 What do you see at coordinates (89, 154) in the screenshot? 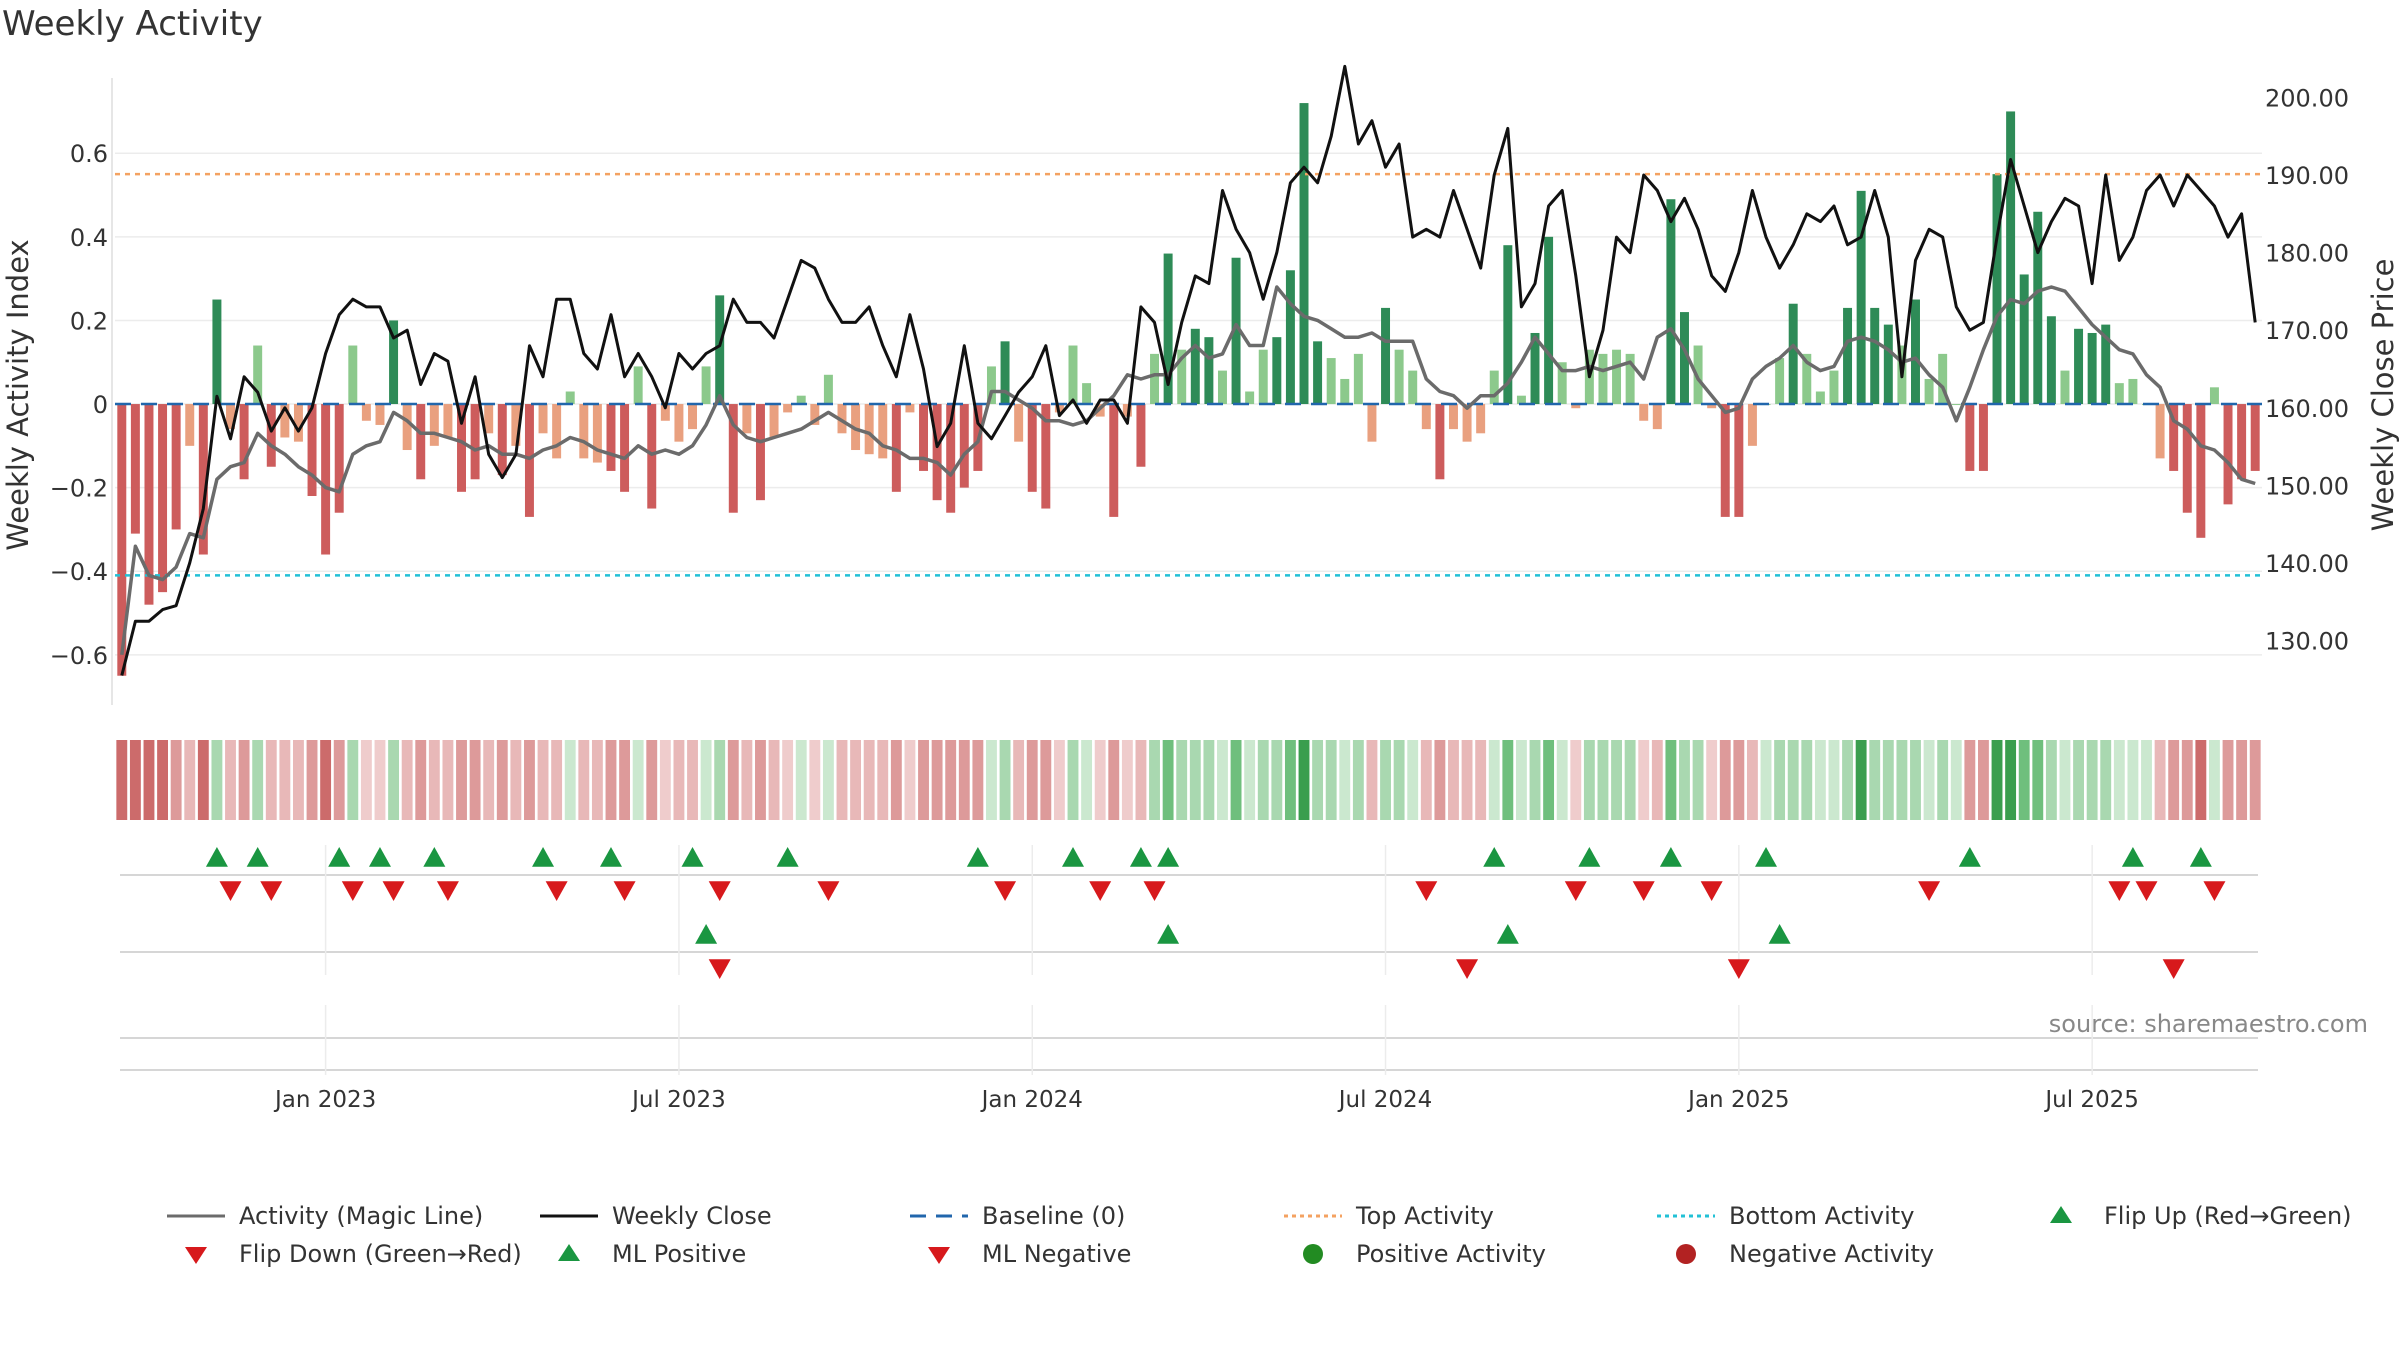
I see `y-tick-label: 0.6` at bounding box center [89, 154].